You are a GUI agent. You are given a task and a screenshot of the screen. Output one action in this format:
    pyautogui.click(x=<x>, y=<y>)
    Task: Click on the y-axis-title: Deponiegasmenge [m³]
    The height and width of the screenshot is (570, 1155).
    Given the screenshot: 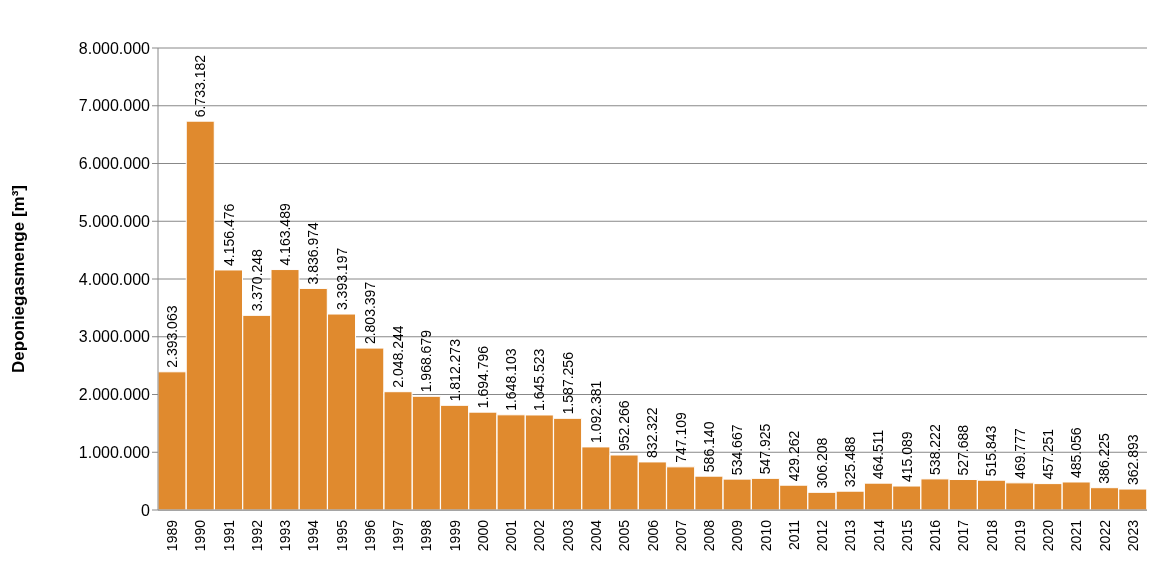 What is the action you would take?
    pyautogui.click(x=19, y=279)
    